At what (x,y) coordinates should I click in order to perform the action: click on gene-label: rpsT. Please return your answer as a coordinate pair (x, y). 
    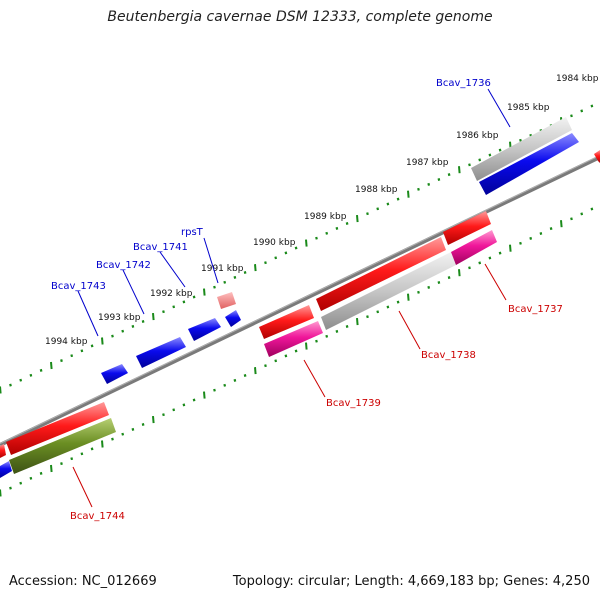
    Looking at the image, I should click on (192, 232).